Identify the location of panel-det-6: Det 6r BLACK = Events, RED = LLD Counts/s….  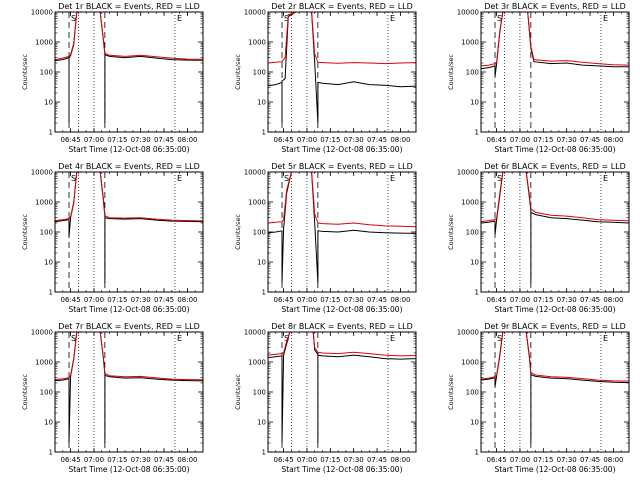
(538, 238).